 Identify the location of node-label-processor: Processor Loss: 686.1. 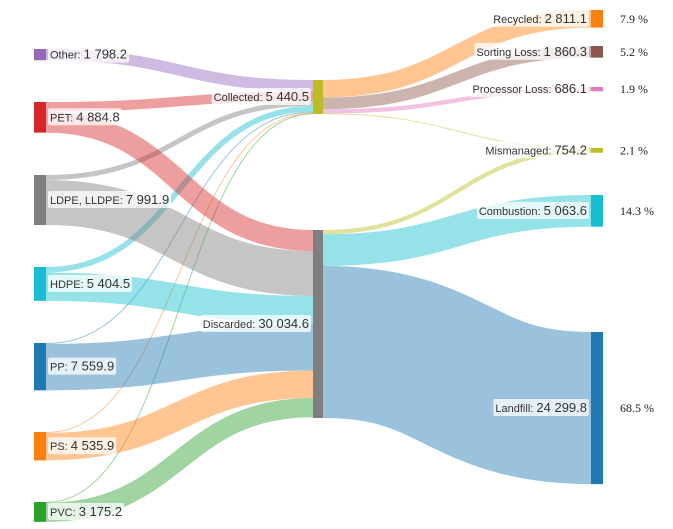
(529, 89).